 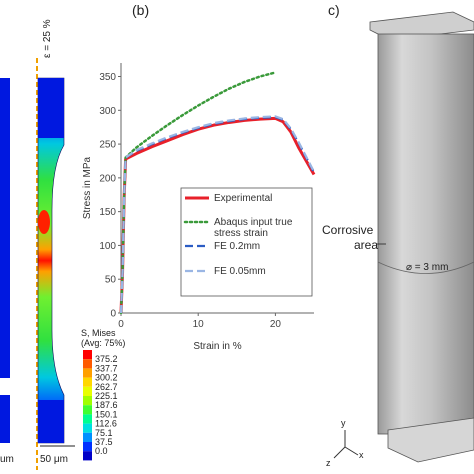 What do you see at coordinates (276, 324) in the screenshot?
I see `x-tick-label: 20` at bounding box center [276, 324].